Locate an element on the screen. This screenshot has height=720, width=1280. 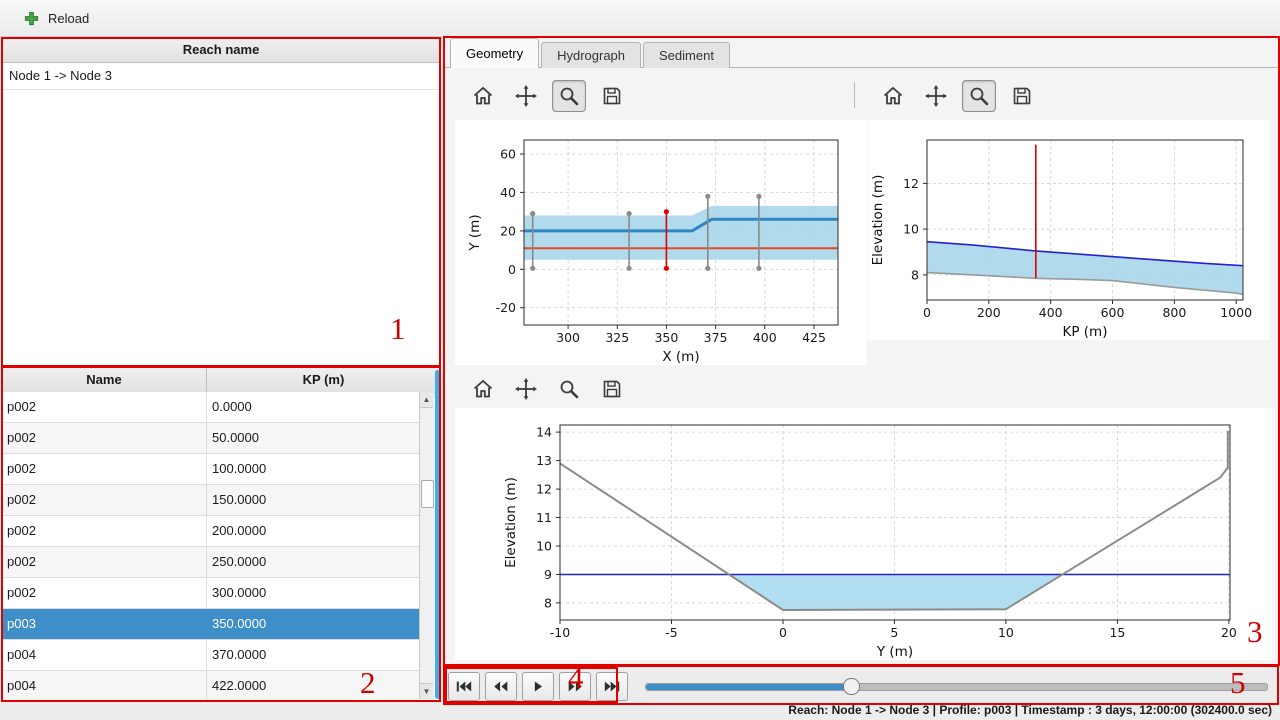
skip-end-icon is located at coordinates (612, 686).